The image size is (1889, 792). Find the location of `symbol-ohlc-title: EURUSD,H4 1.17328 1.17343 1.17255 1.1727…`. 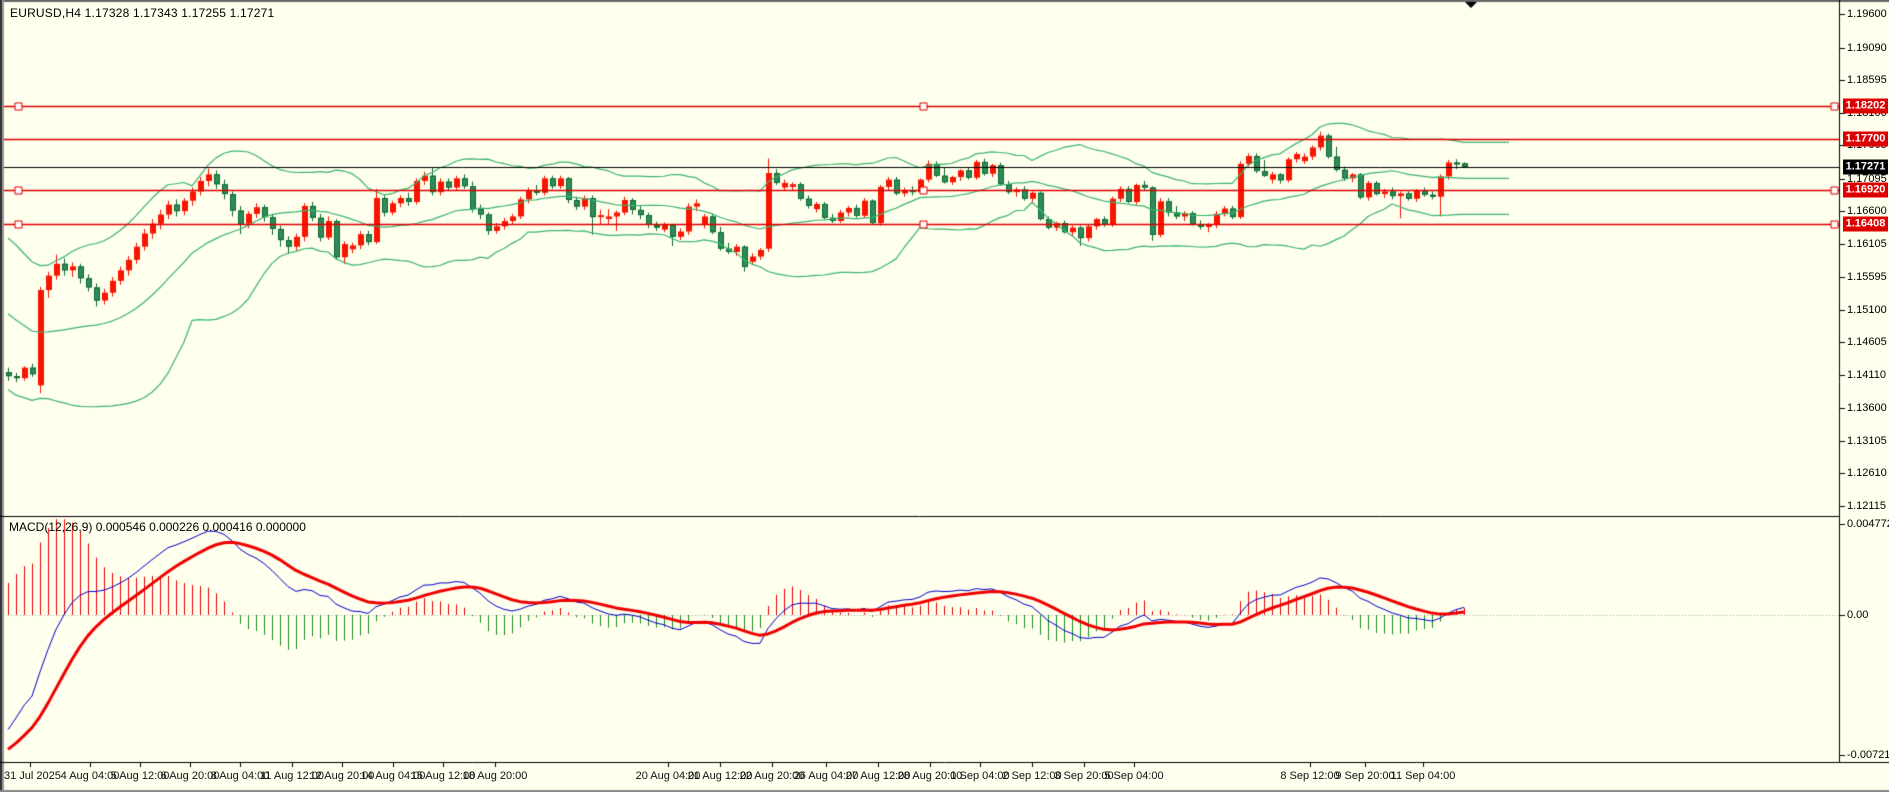

symbol-ohlc-title: EURUSD,H4 1.17328 1.17343 1.17255 1.1727… is located at coordinates (142, 13).